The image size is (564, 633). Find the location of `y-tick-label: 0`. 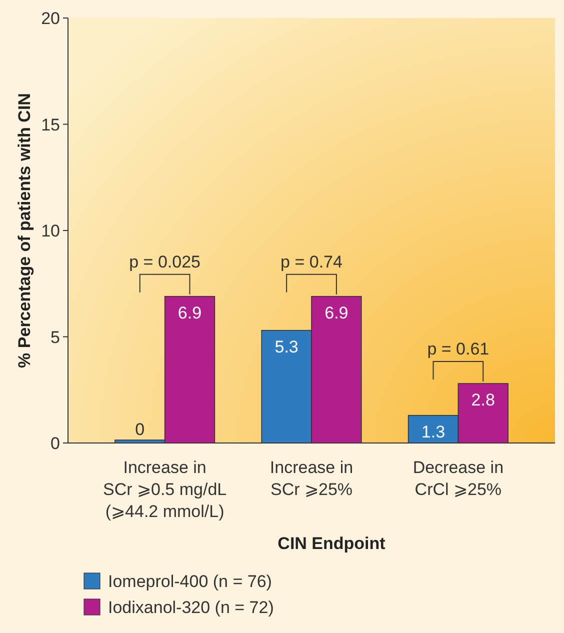

y-tick-label: 0 is located at coordinates (55, 443).